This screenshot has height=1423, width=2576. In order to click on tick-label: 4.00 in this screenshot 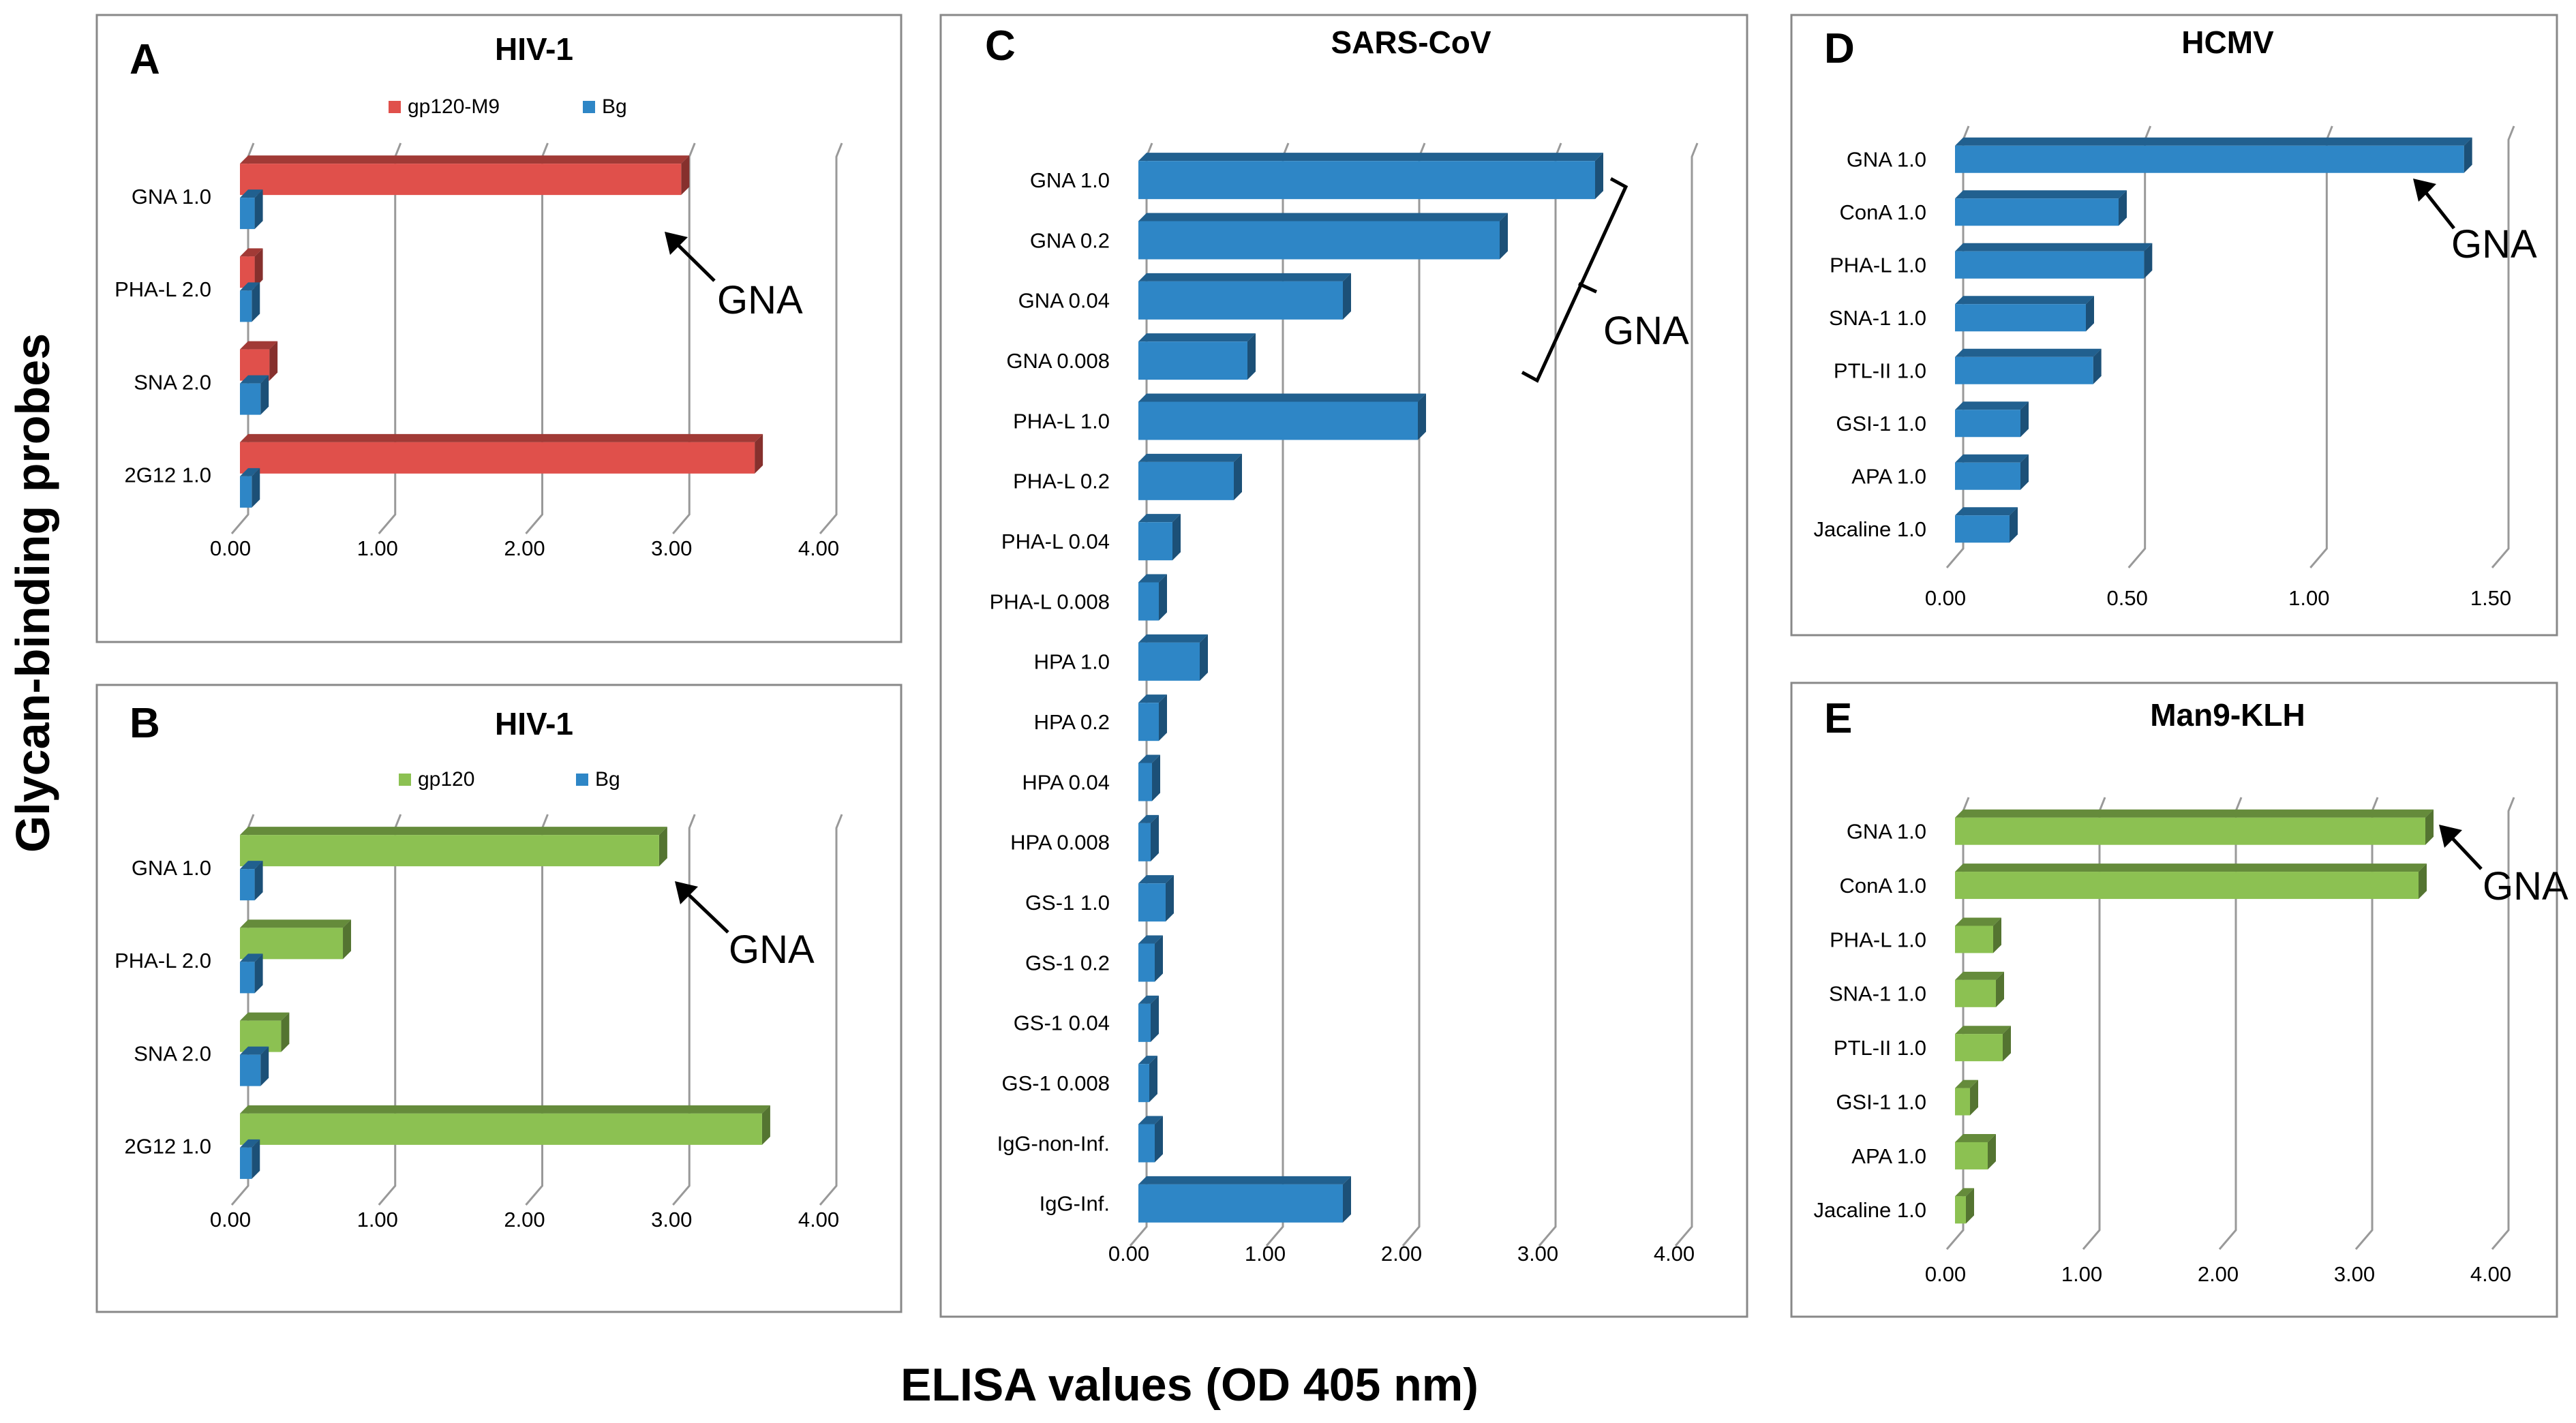, I will do `click(819, 1219)`.